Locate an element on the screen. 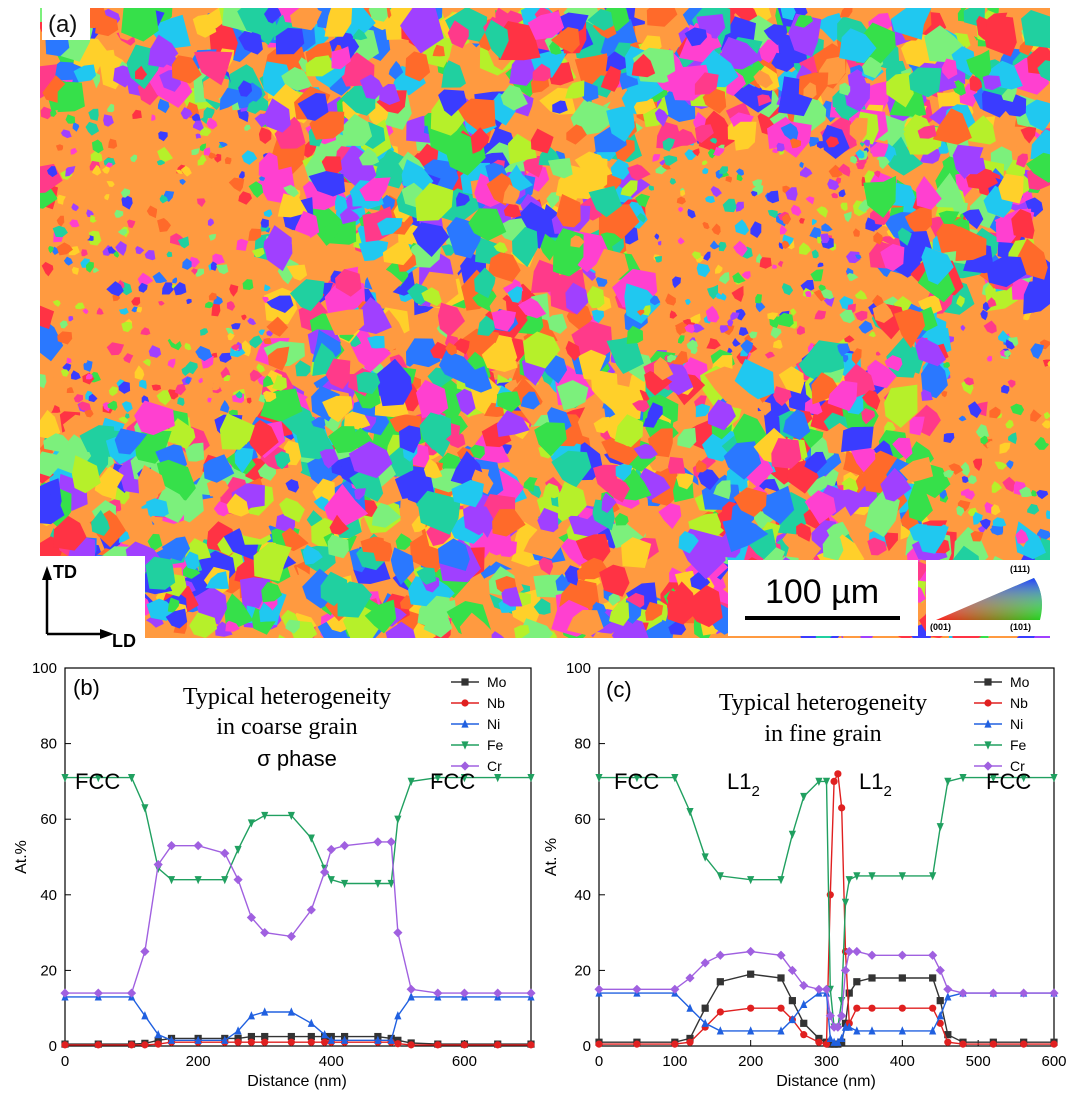 This screenshot has height=1094, width=1072. region-label-fcc-right: FCC is located at coordinates (1008, 781).